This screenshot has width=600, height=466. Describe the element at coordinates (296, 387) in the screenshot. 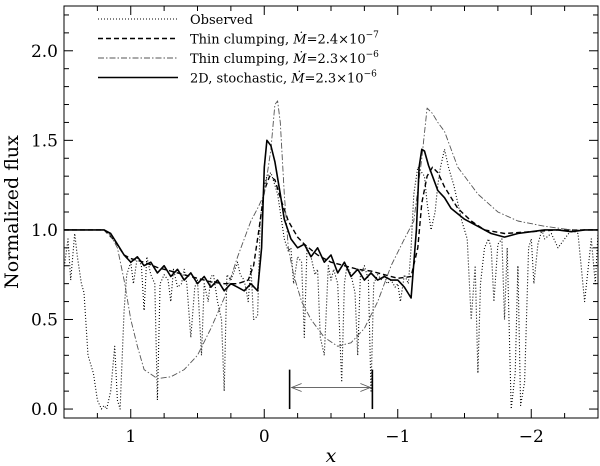

I see `arrowhead-left` at that location.